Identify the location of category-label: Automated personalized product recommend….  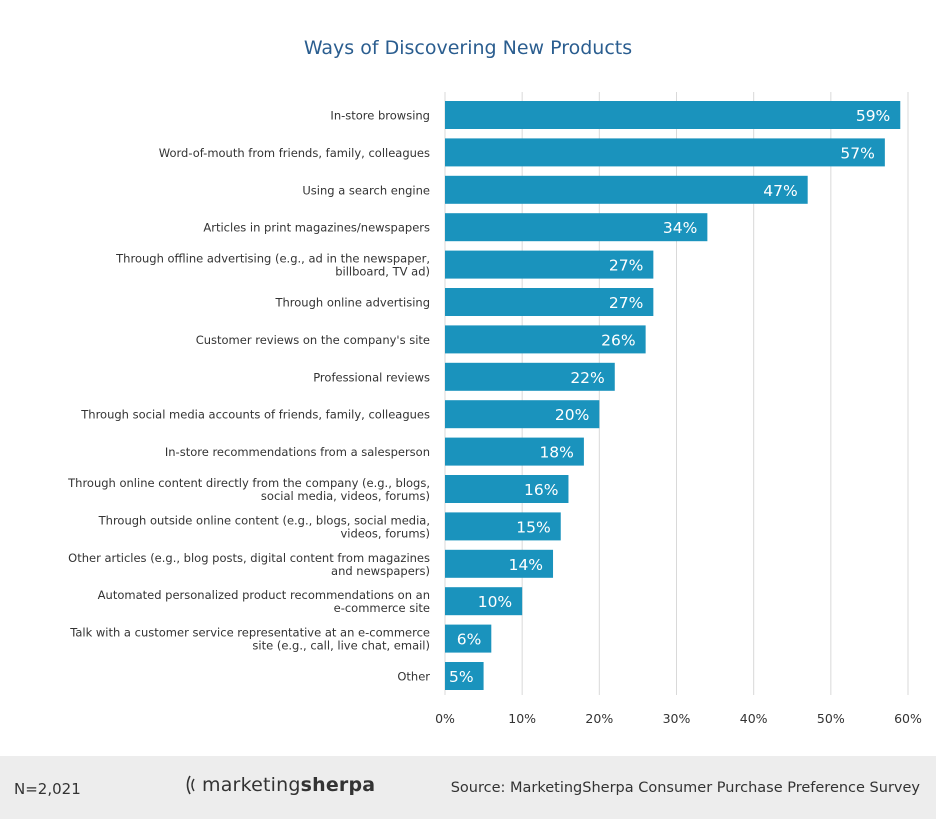
(264, 601).